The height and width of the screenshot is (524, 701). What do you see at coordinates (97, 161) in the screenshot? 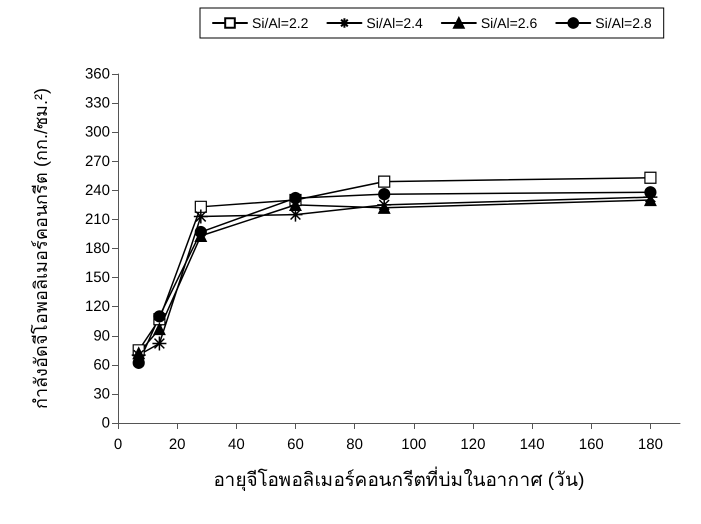
I see `y-tick-label: 270` at bounding box center [97, 161].